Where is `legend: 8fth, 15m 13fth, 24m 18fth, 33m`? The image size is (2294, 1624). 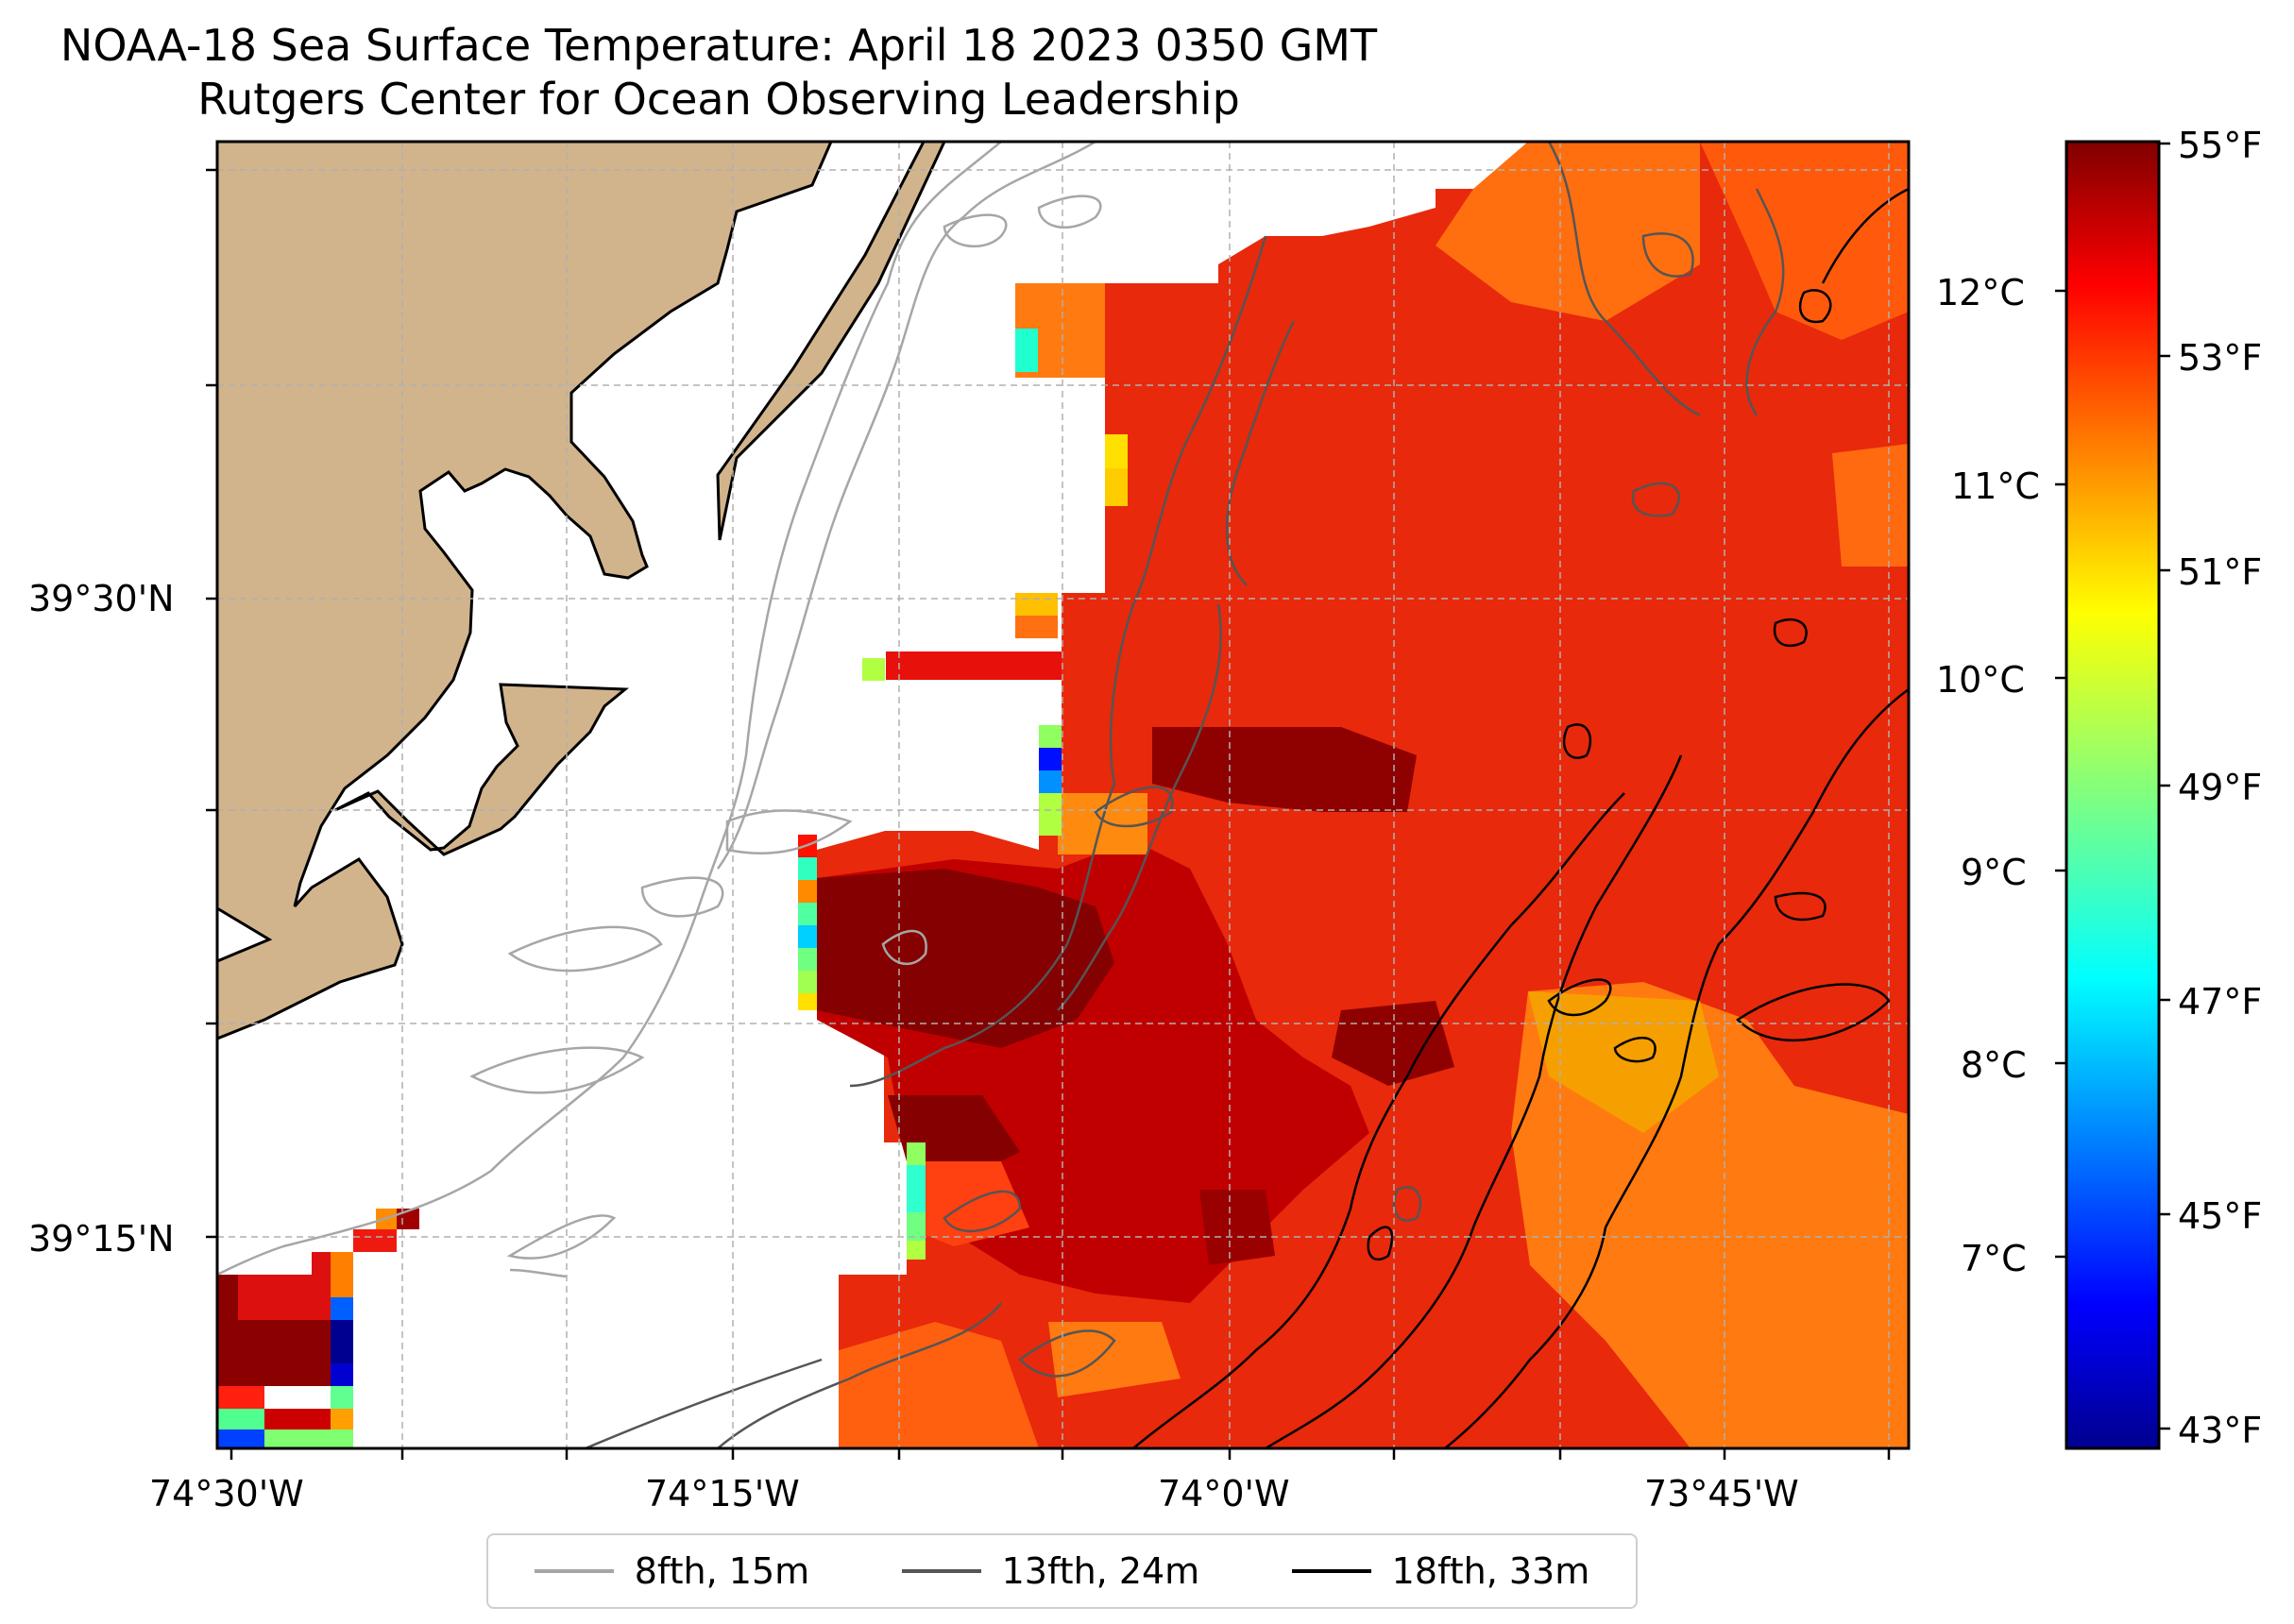 legend: 8fth, 15m 13fth, 24m 18fth, 33m is located at coordinates (1062, 1571).